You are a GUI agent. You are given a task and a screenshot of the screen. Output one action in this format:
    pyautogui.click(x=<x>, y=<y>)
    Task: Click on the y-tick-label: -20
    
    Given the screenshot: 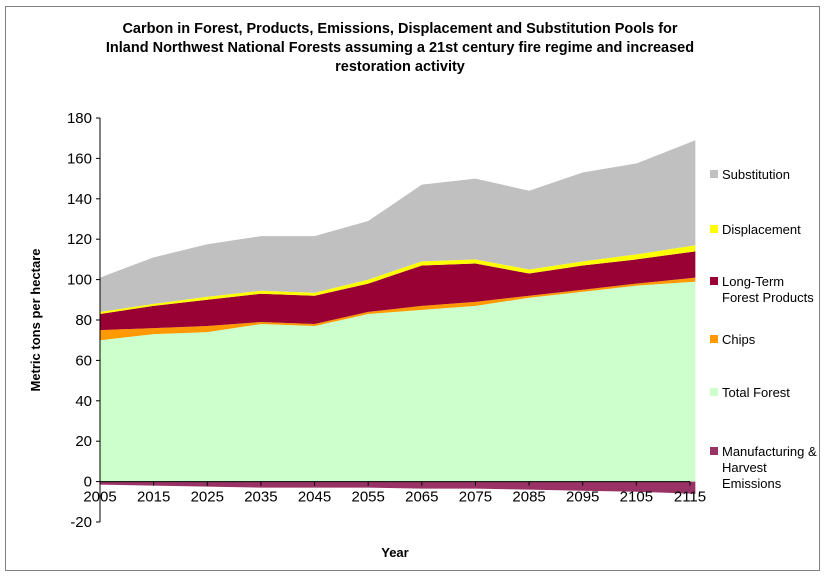 What is the action you would take?
    pyautogui.click(x=81, y=522)
    